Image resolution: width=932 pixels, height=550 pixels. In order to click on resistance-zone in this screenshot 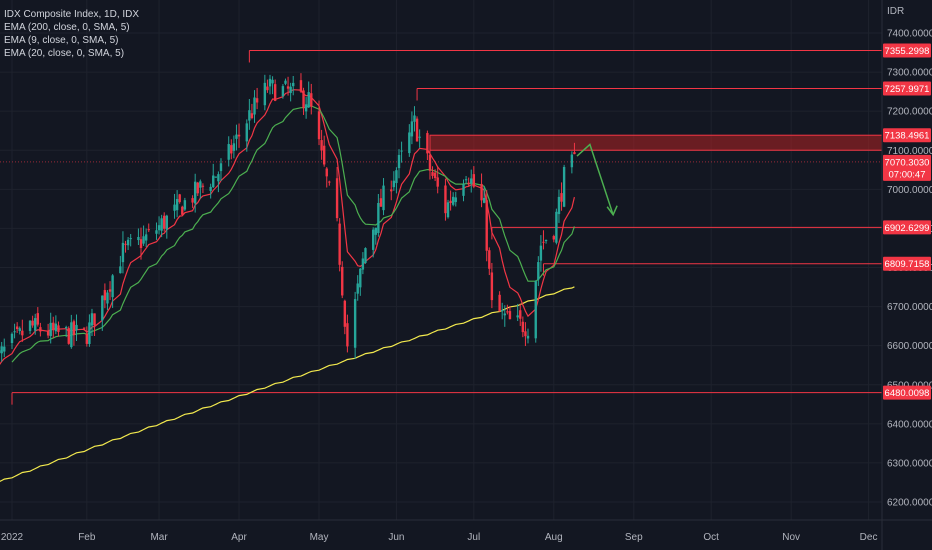, I will do `click(656, 142)`.